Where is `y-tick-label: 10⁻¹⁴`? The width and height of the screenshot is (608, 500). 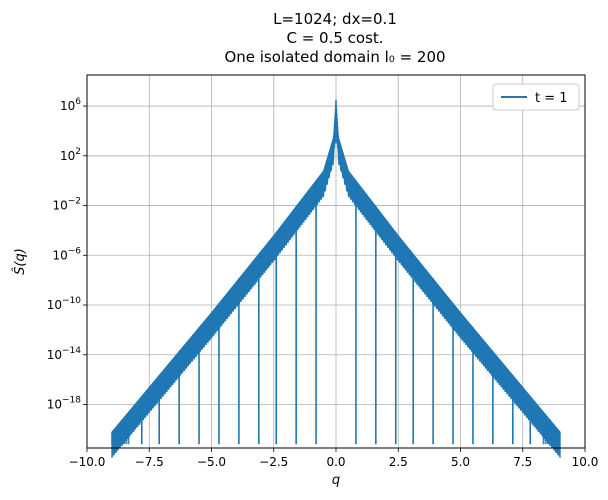 y-tick-label: 10⁻¹⁴ is located at coordinates (64, 354).